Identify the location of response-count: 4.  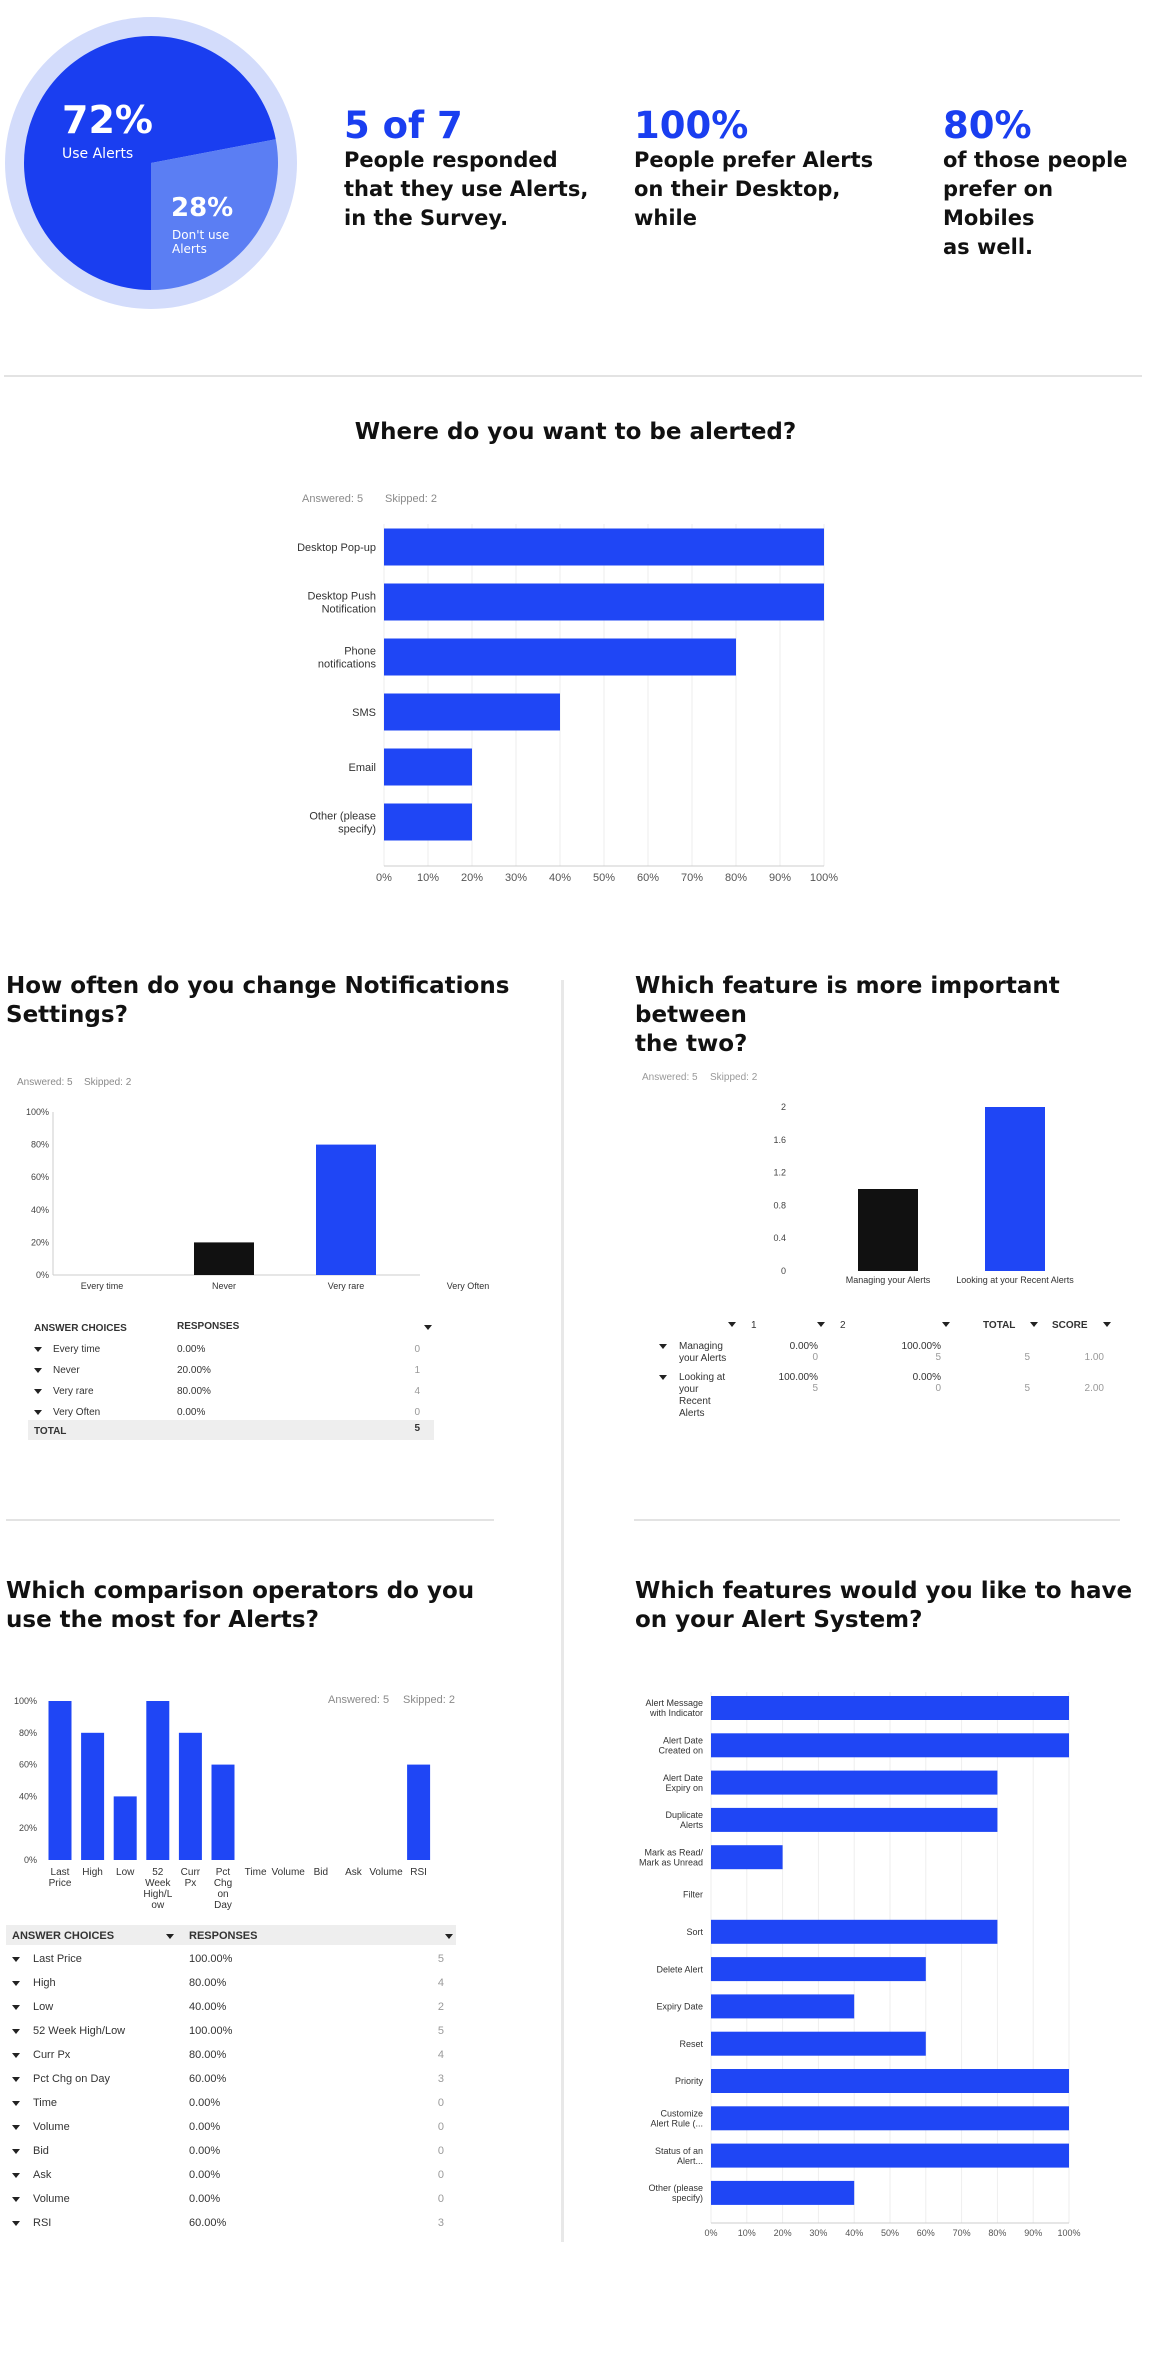
(440, 2055).